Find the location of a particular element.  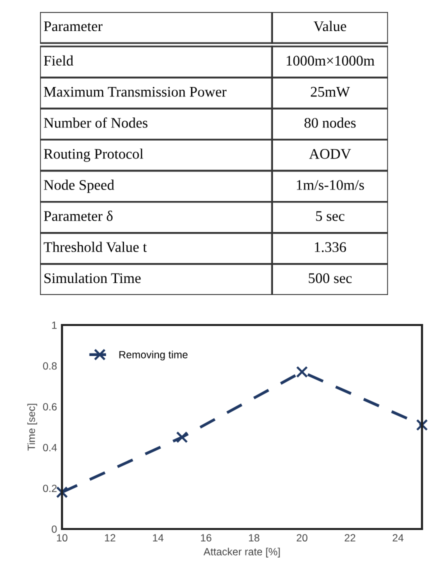

text: Node Speed is located at coordinates (79, 186).